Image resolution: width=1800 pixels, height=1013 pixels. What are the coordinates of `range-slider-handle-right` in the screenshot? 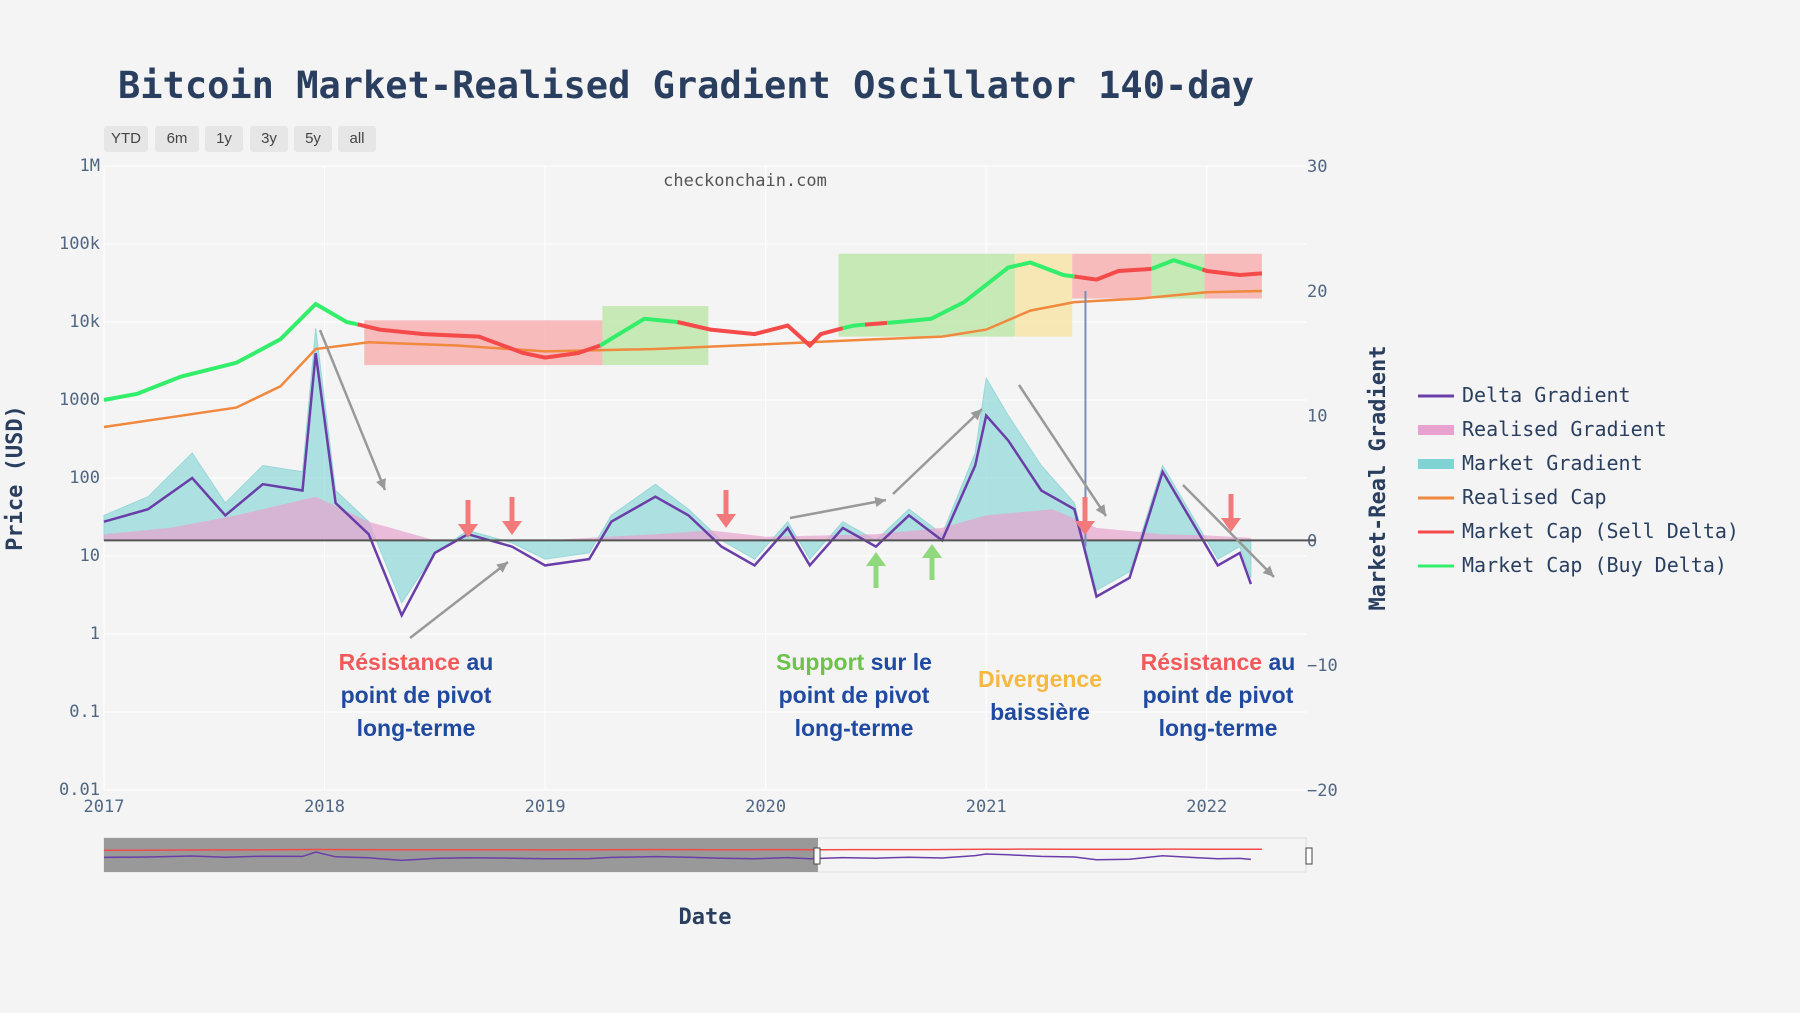 It's located at (1309, 856).